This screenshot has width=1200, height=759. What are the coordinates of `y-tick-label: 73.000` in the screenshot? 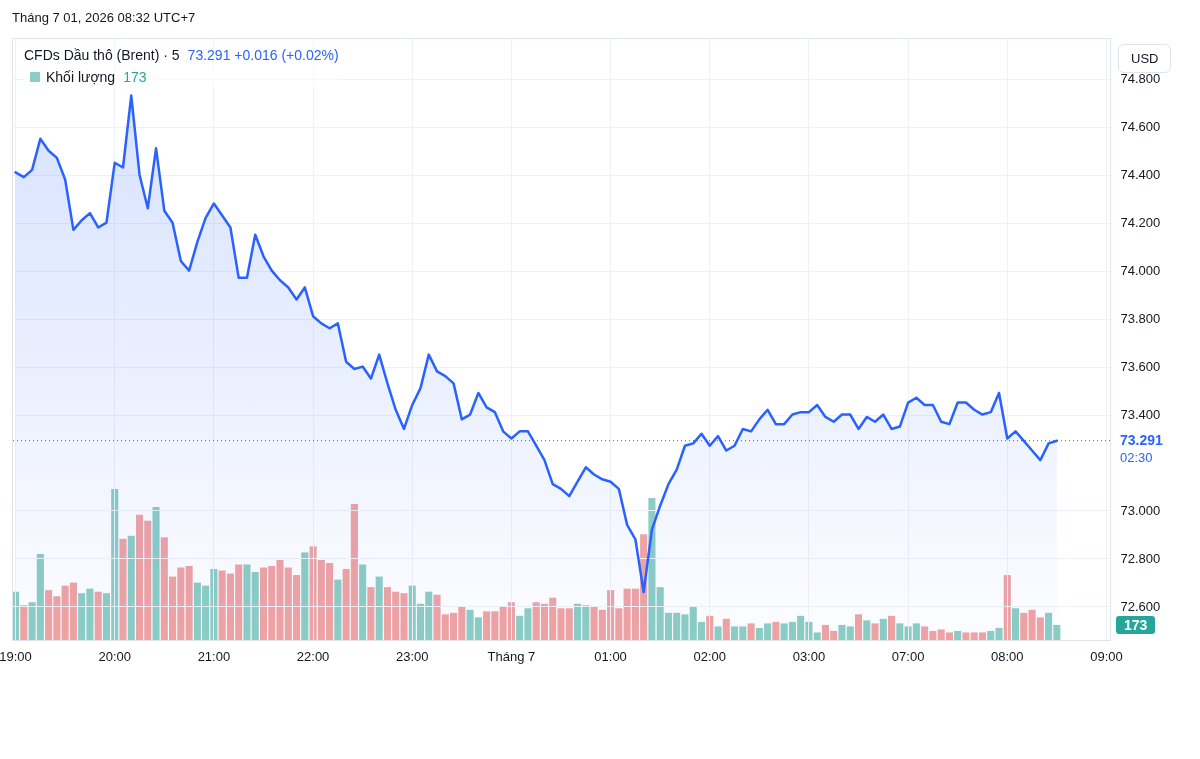 It's located at (1140, 510).